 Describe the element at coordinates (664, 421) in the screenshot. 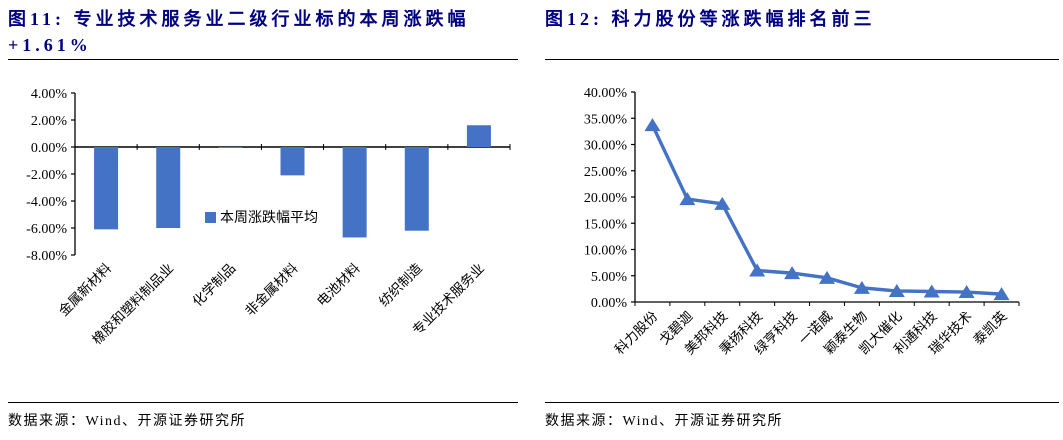

I see `figure-12-source: 数据来源：Wind、开源证券研究所` at that location.